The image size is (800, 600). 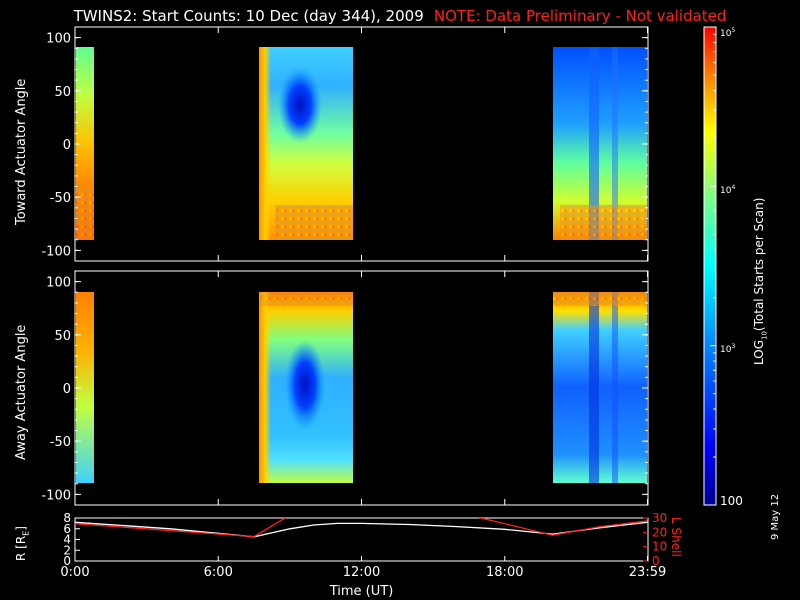 What do you see at coordinates (306, 299) in the screenshot?
I see `panel-away-block-mid-noise` at bounding box center [306, 299].